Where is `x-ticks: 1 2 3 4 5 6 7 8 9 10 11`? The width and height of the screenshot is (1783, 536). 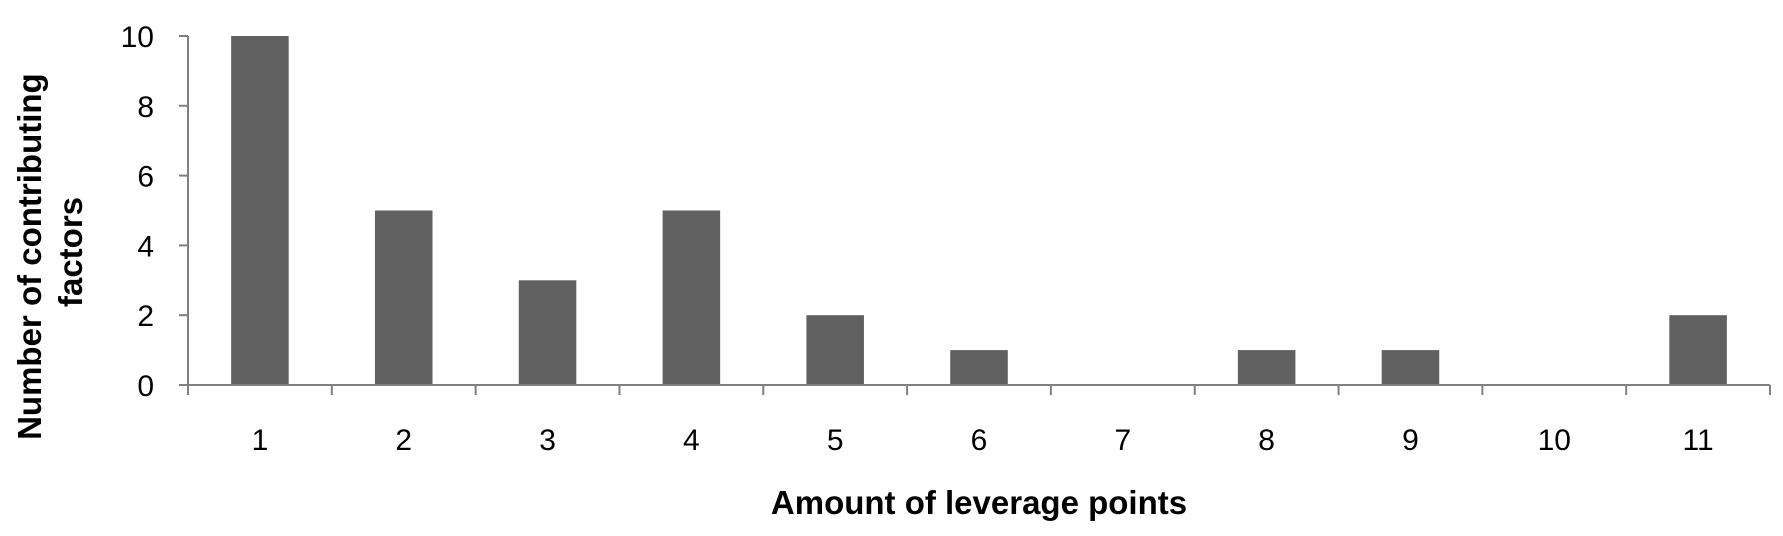
x-ticks: 1 2 3 4 5 6 7 8 9 10 11 is located at coordinates (979, 421).